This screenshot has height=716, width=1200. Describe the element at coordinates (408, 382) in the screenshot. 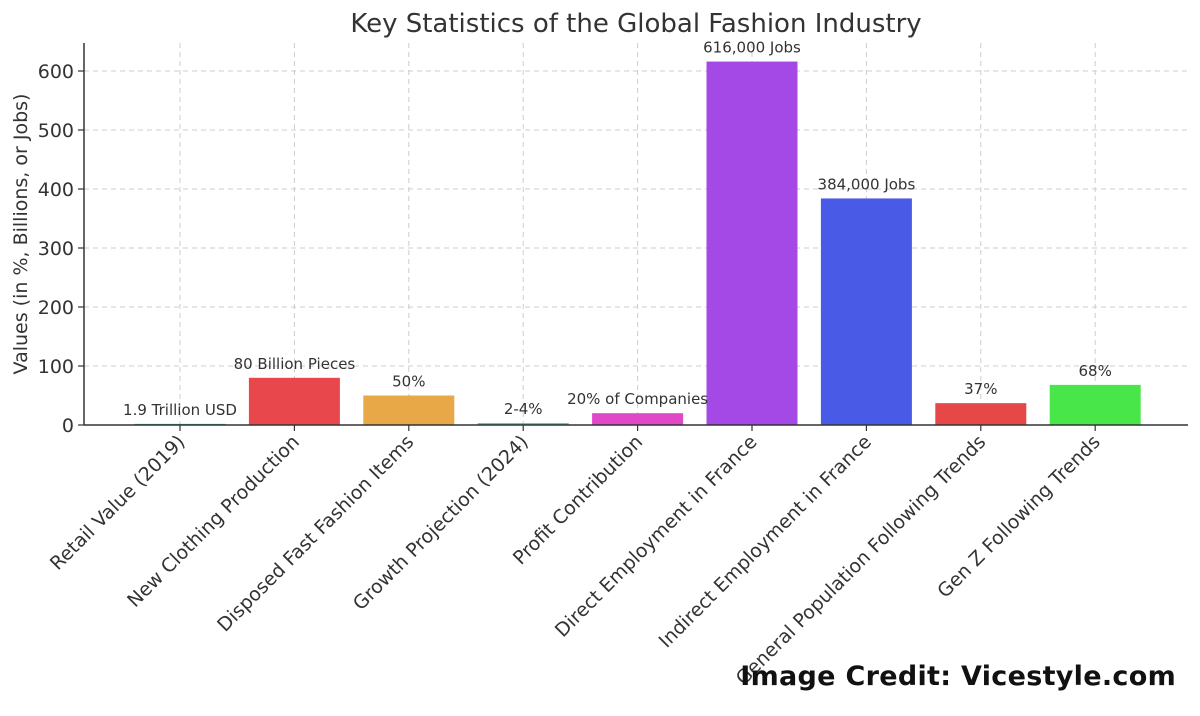

I see `data-label: 50%` at that location.